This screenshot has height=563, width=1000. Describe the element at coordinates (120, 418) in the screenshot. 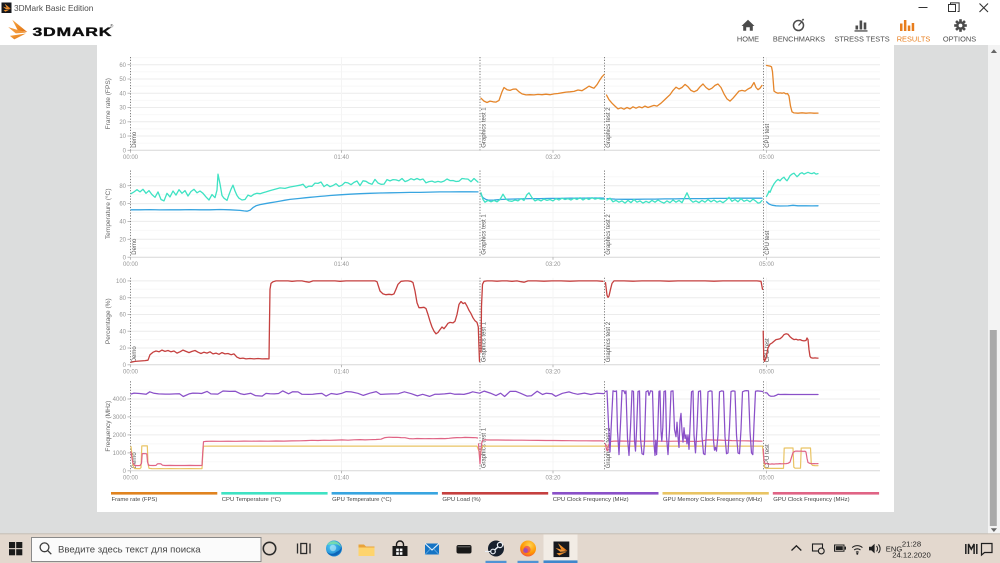

I see `svg-text: 3000` at that location.